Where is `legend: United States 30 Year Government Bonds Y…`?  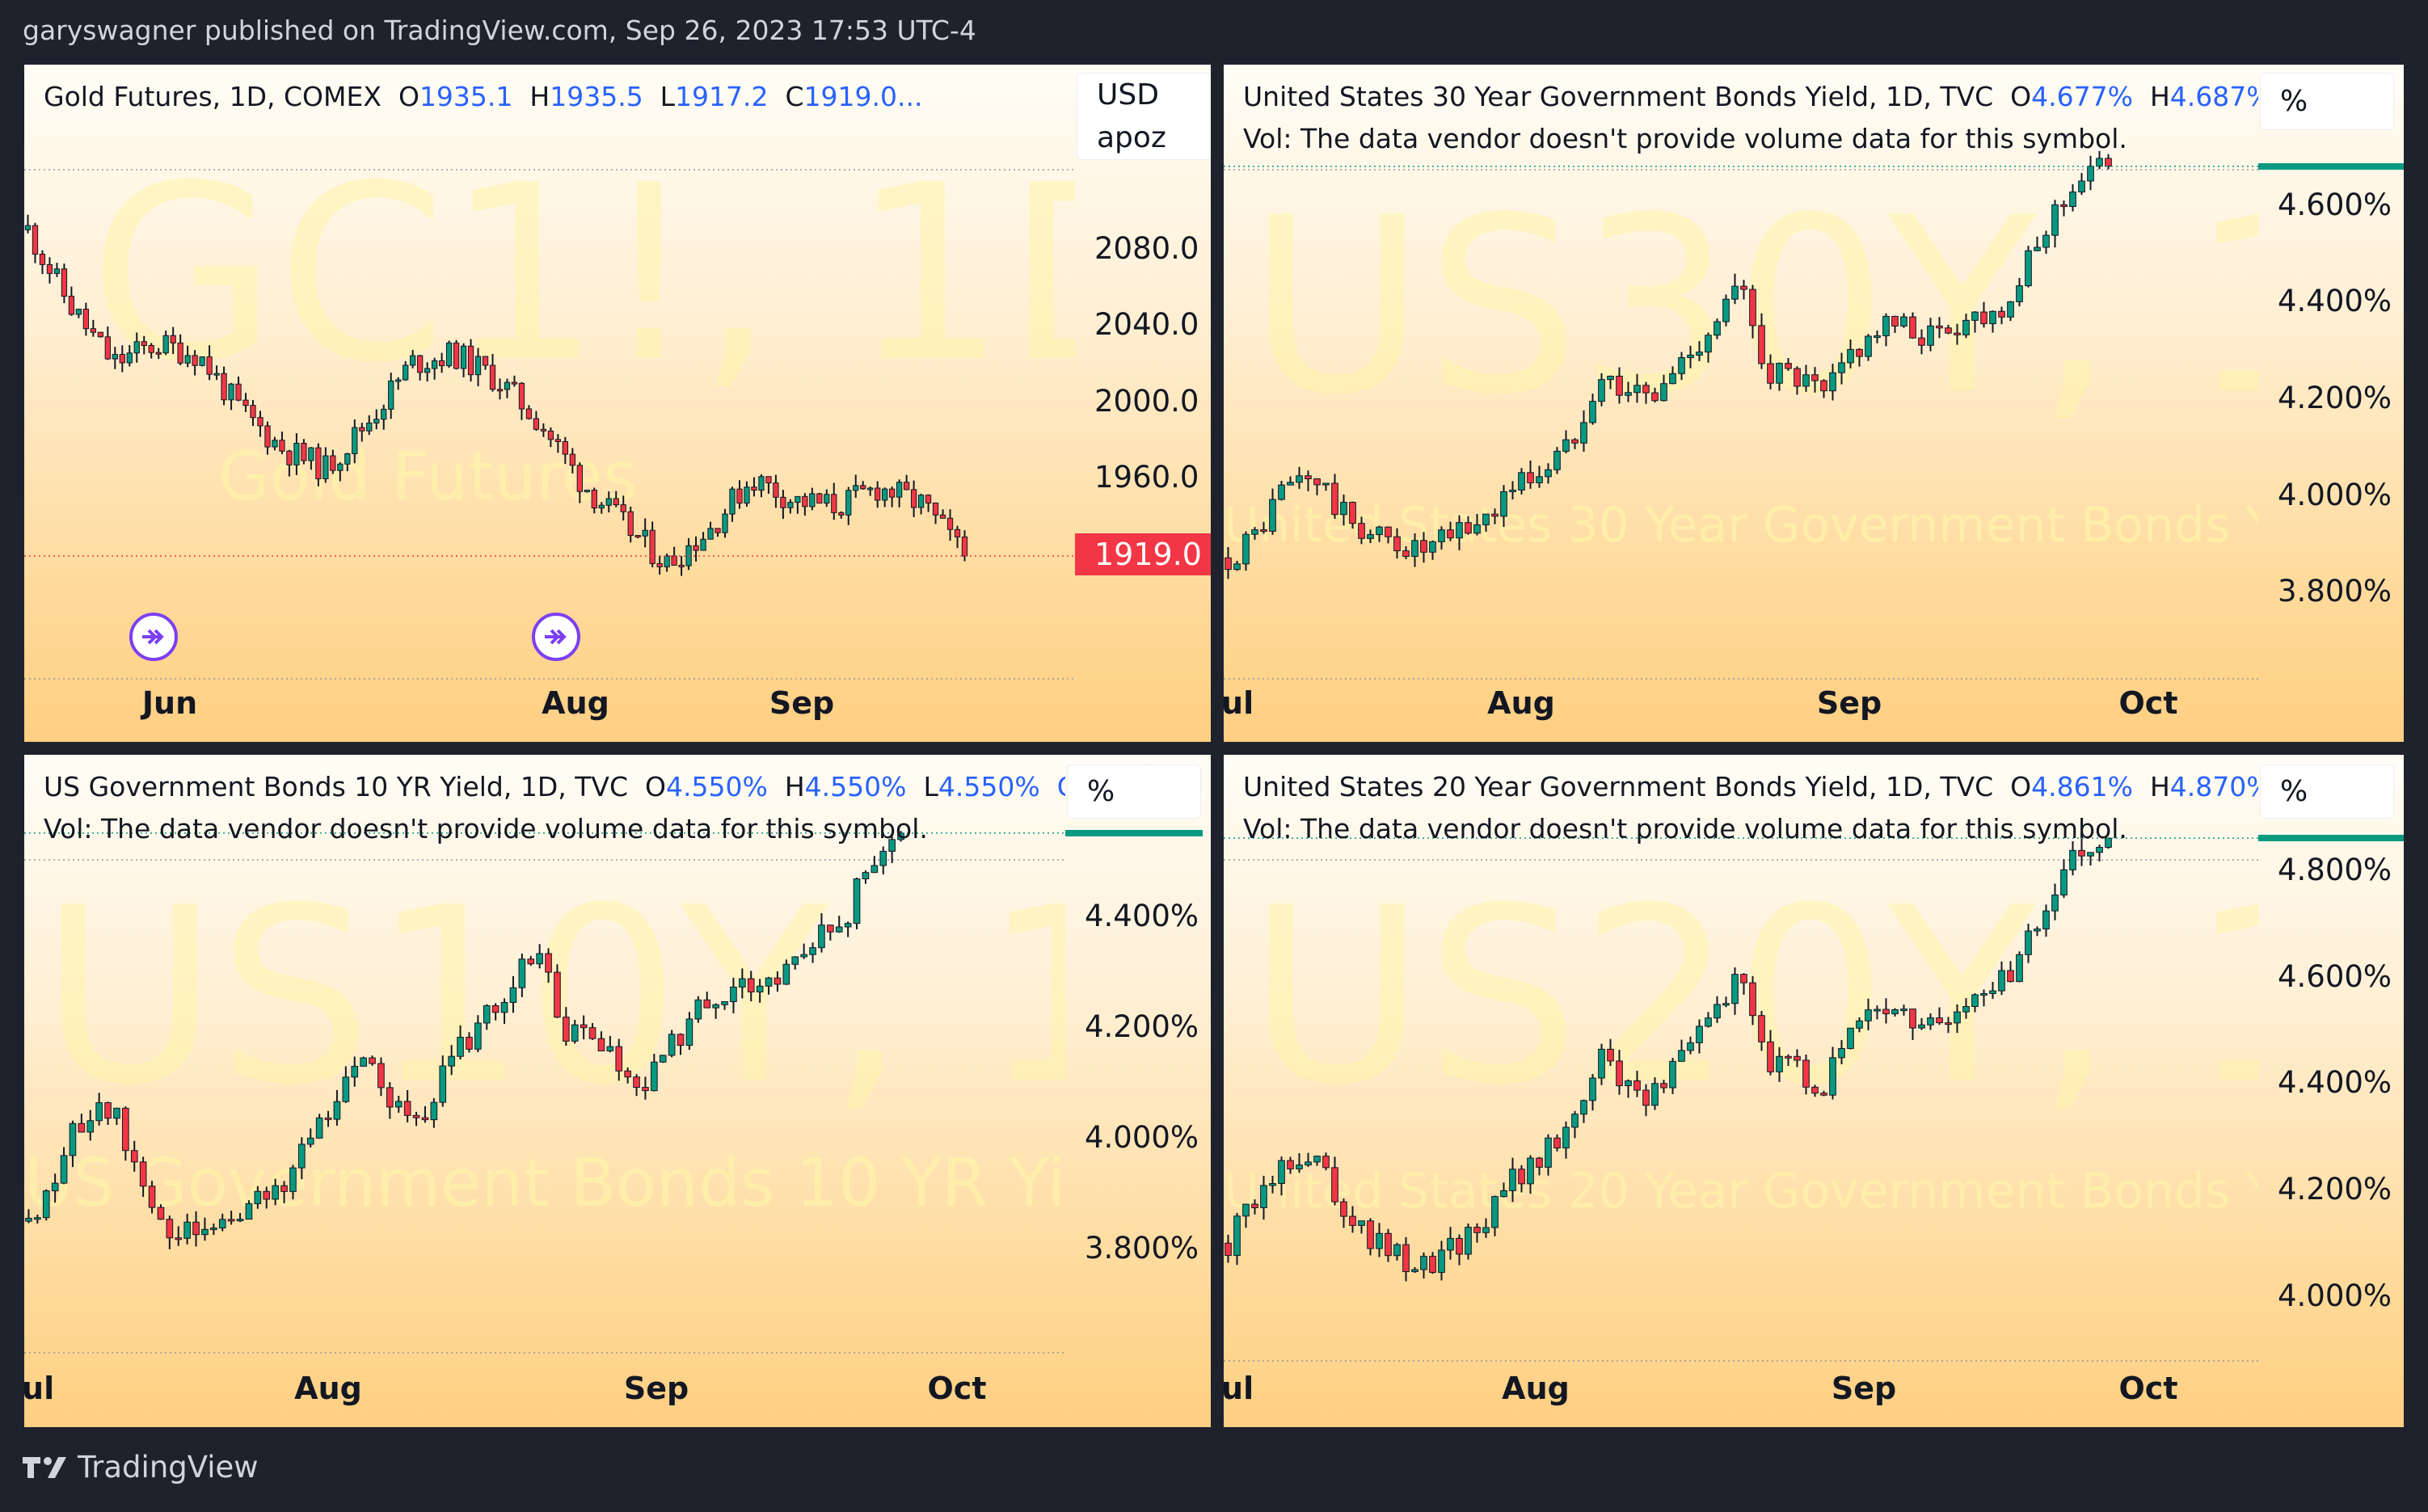
legend: United States 30 Year Government Bonds Y… is located at coordinates (1750, 96).